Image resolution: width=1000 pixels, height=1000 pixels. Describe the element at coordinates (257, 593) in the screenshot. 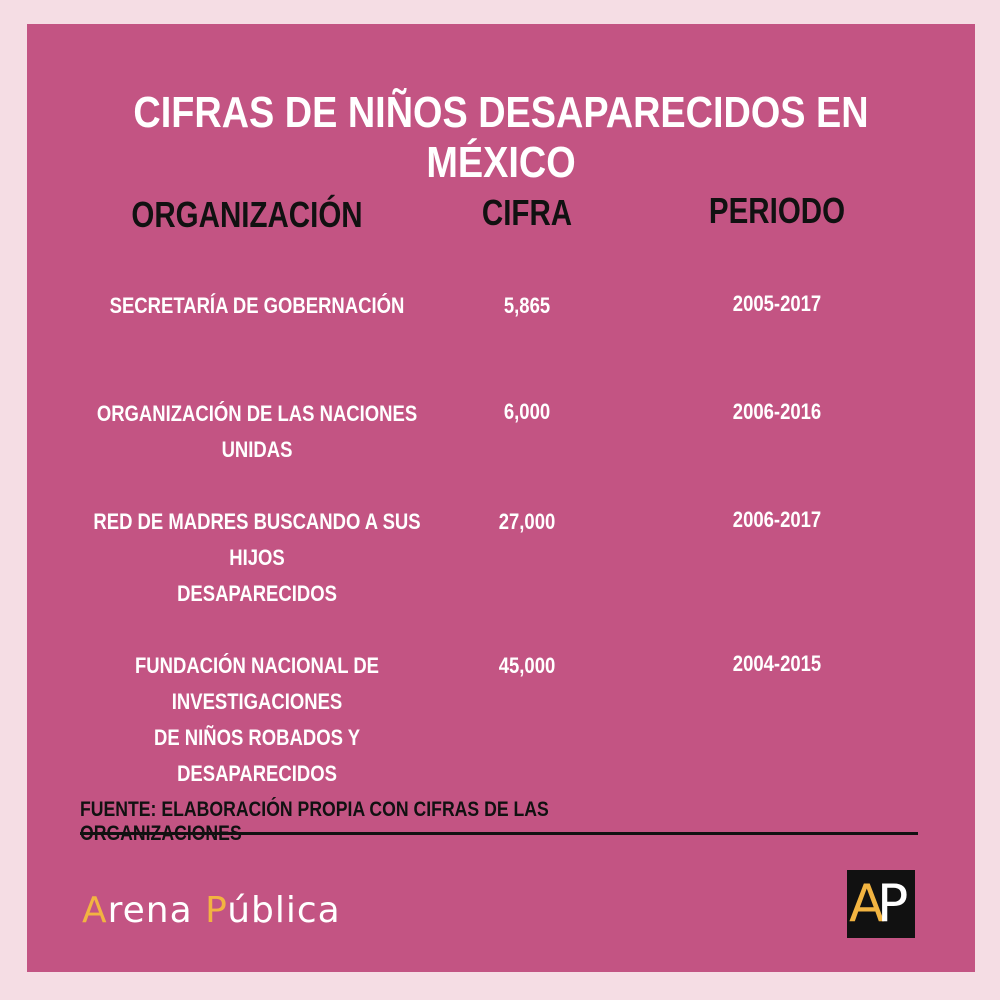

I see `row-3-organization-line-2: DESAPARECIDOS` at that location.